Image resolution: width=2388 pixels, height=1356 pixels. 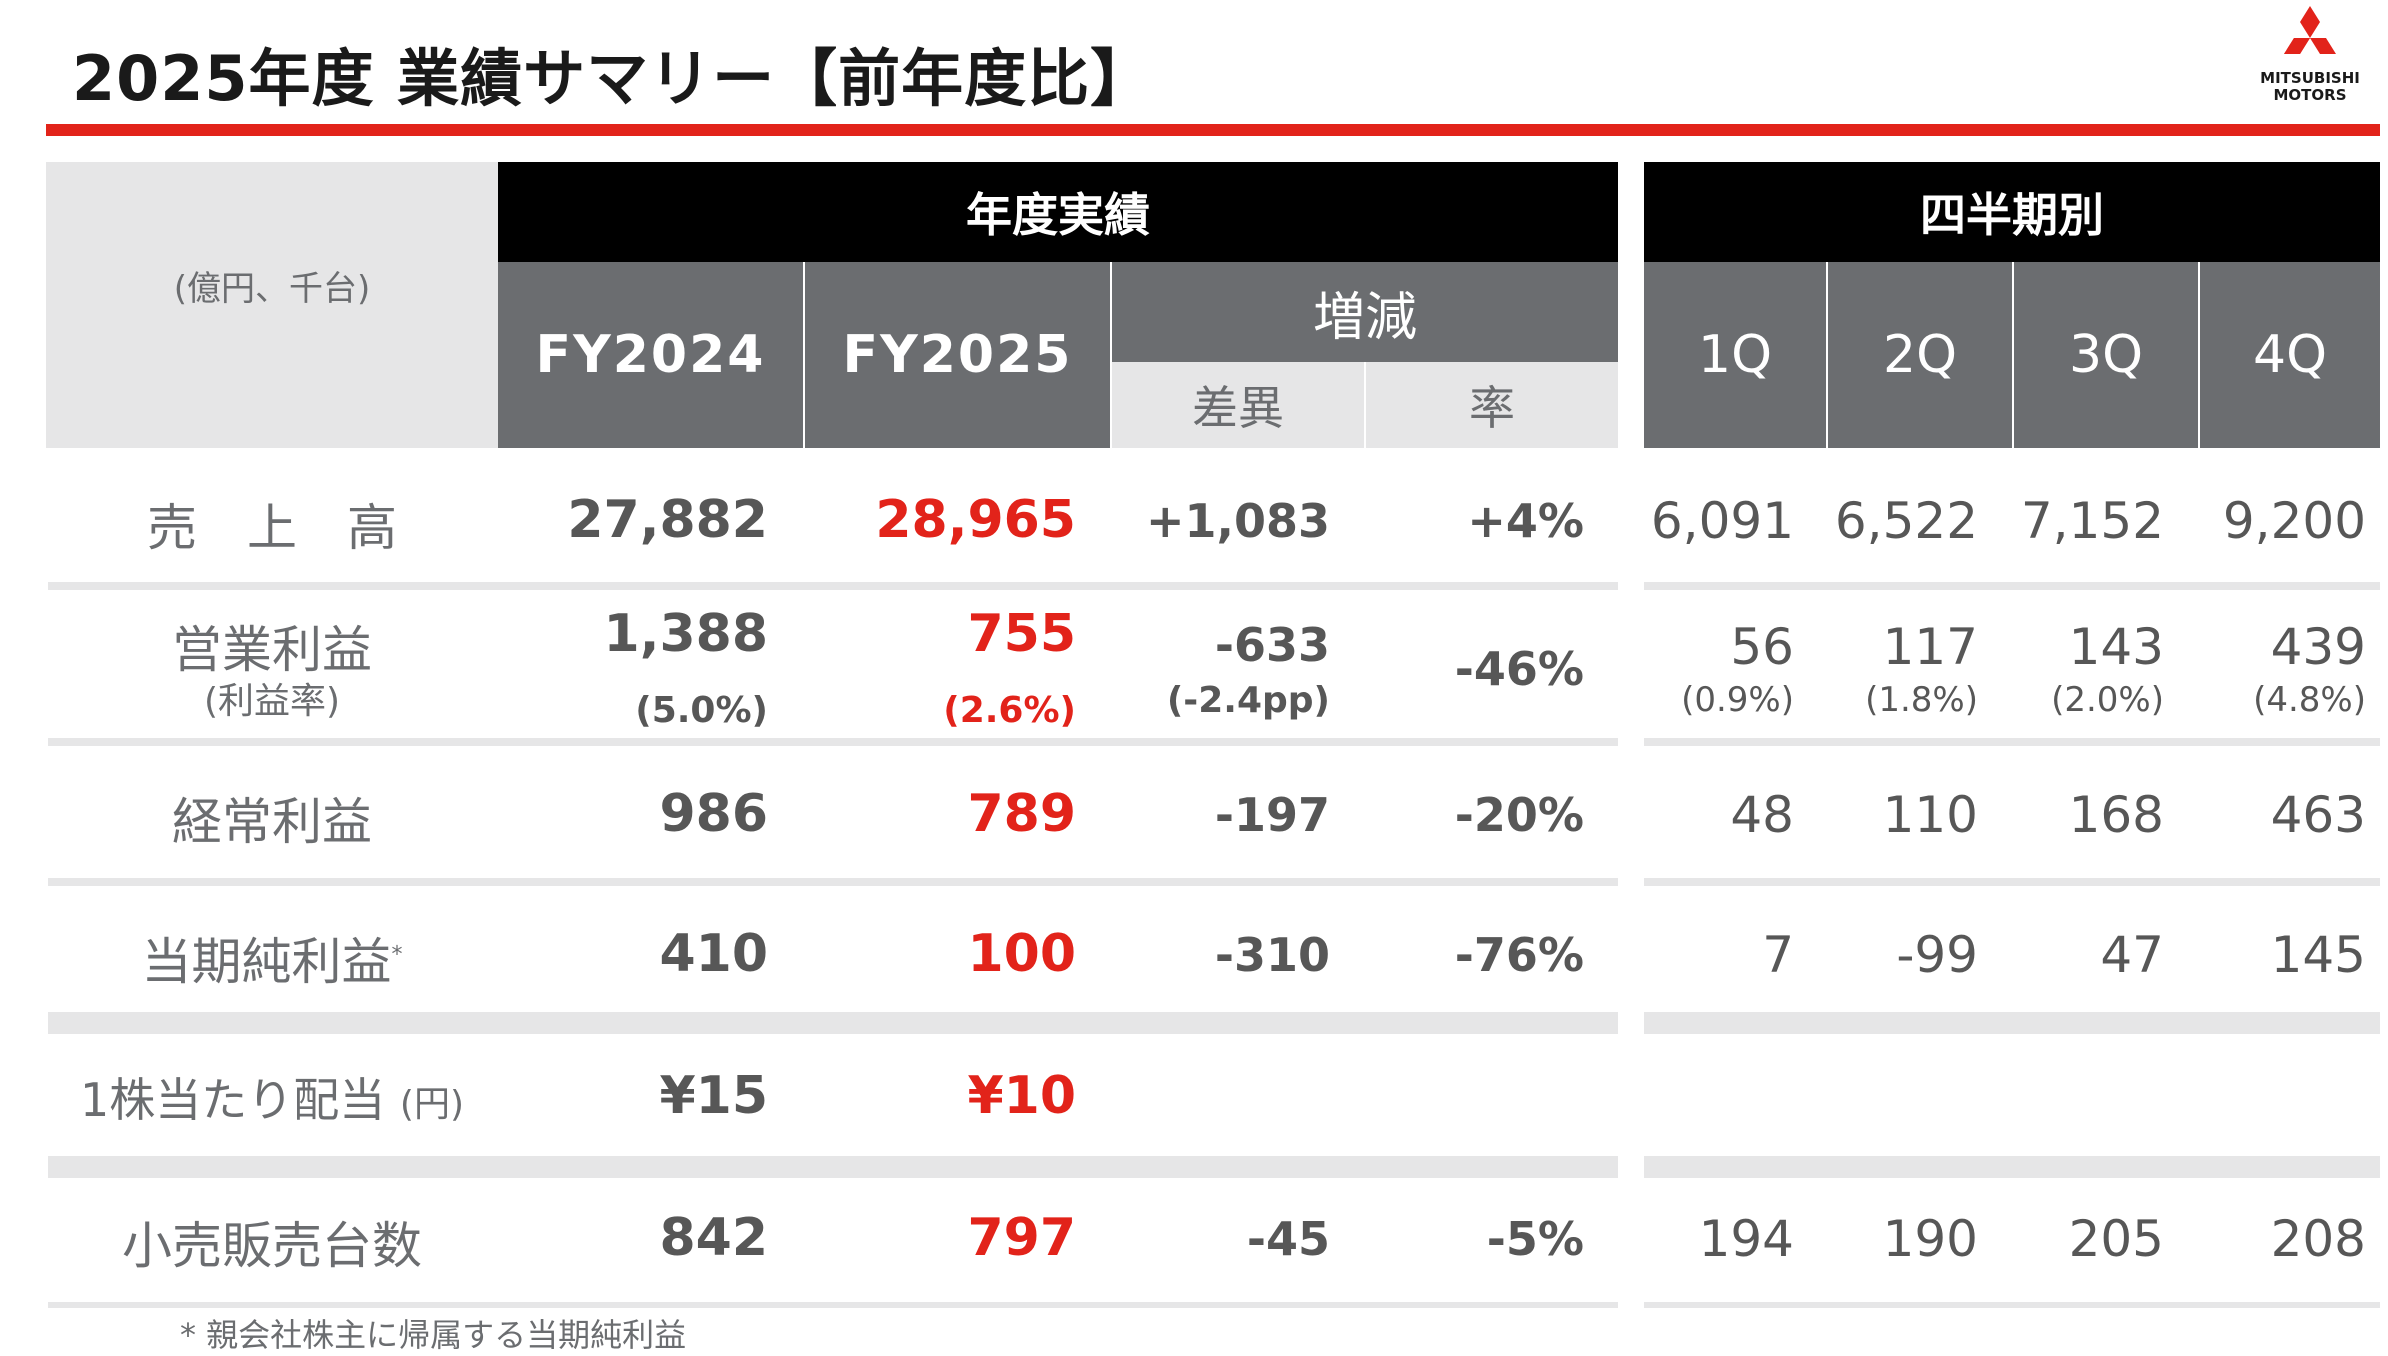 I want to click on net-q1: 7, so click(x=1778, y=955).